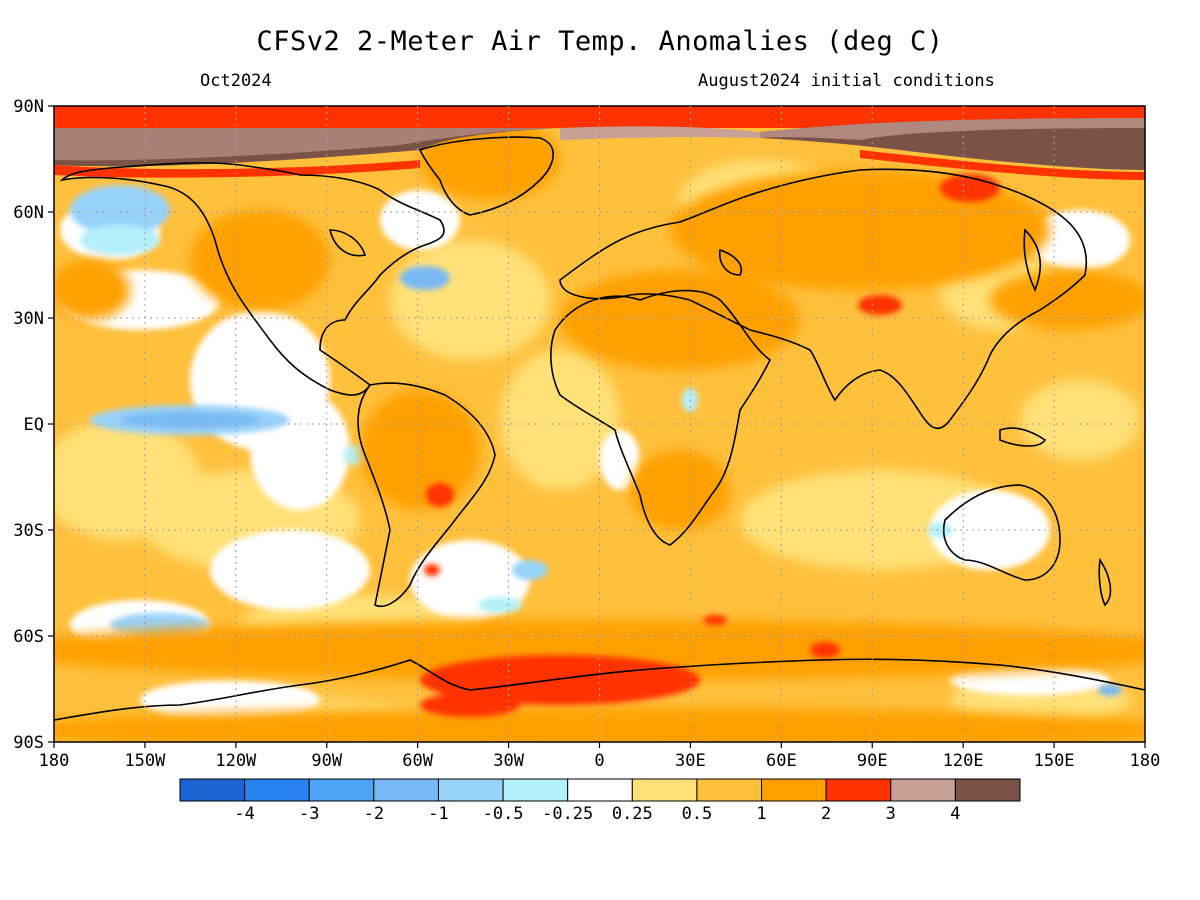 Image resolution: width=1200 pixels, height=900 pixels. I want to click on colorbar-tick-label: -0.25, so click(567, 814).